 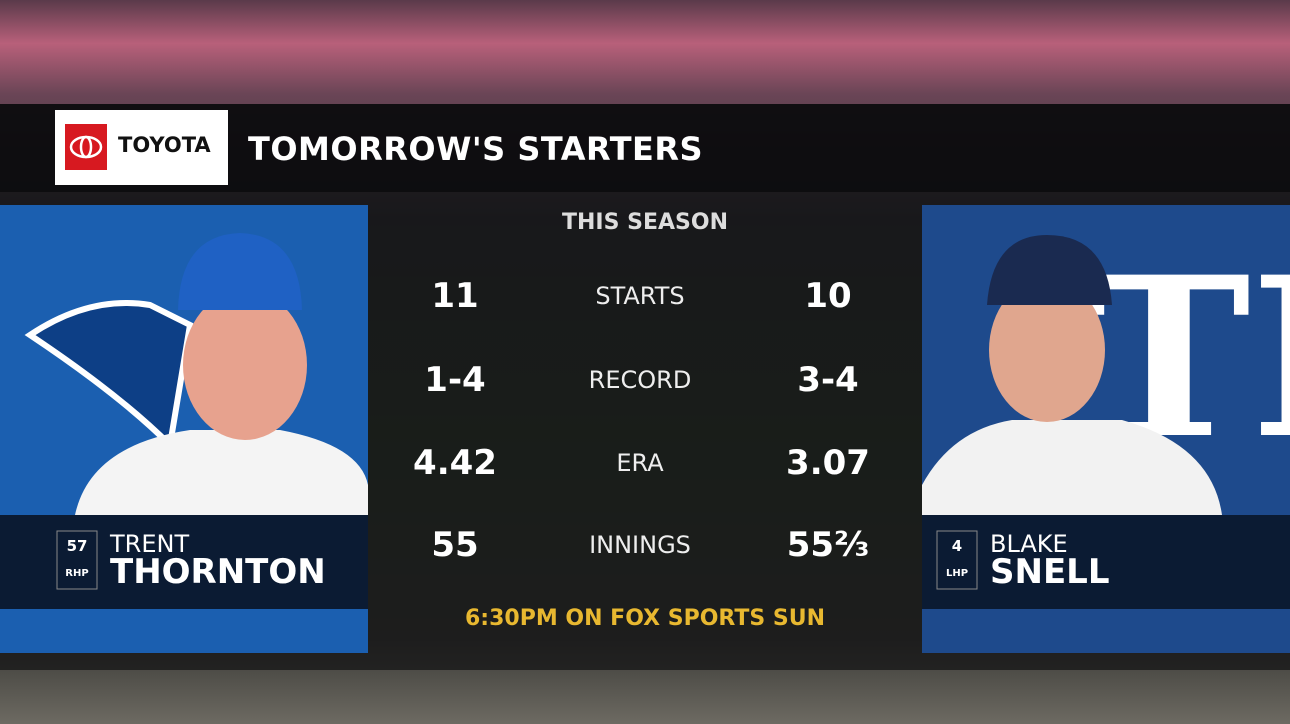 I want to click on stat-left: 4.42, so click(x=455, y=463).